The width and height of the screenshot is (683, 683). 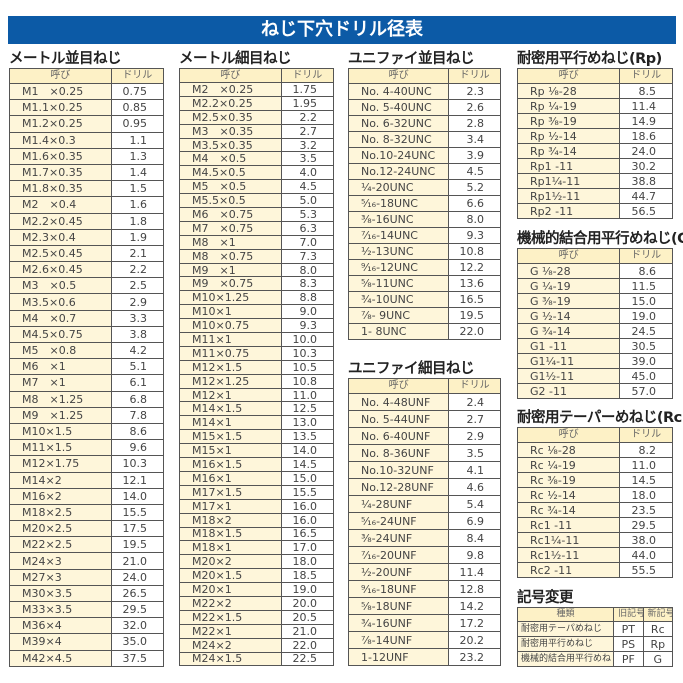 What do you see at coordinates (87, 464) in the screenshot?
I see `table-row: M12×1.75 10.3` at bounding box center [87, 464].